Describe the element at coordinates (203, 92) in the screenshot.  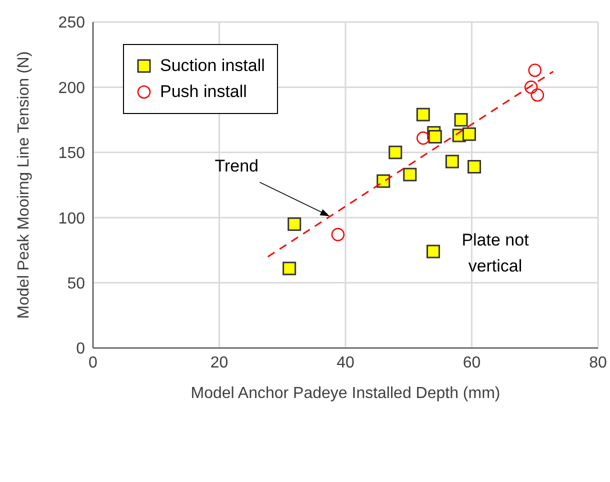
I see `legend-label: Push install` at that location.